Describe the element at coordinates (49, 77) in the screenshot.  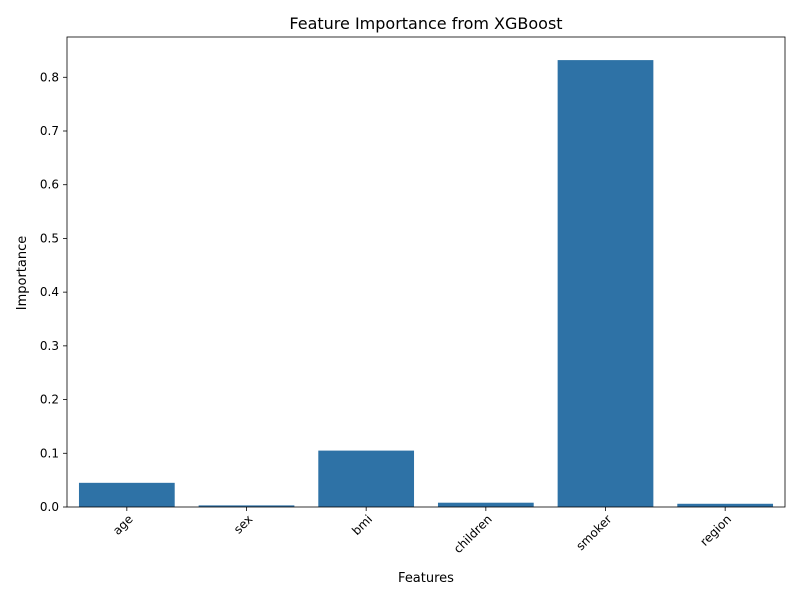
I see `y-tick-label: 0.8` at that location.